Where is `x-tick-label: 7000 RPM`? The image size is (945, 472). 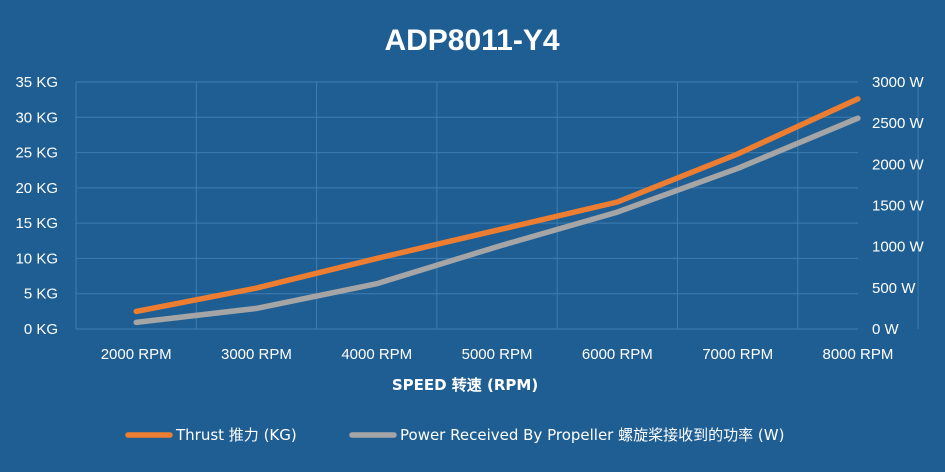 x-tick-label: 7000 RPM is located at coordinates (737, 354).